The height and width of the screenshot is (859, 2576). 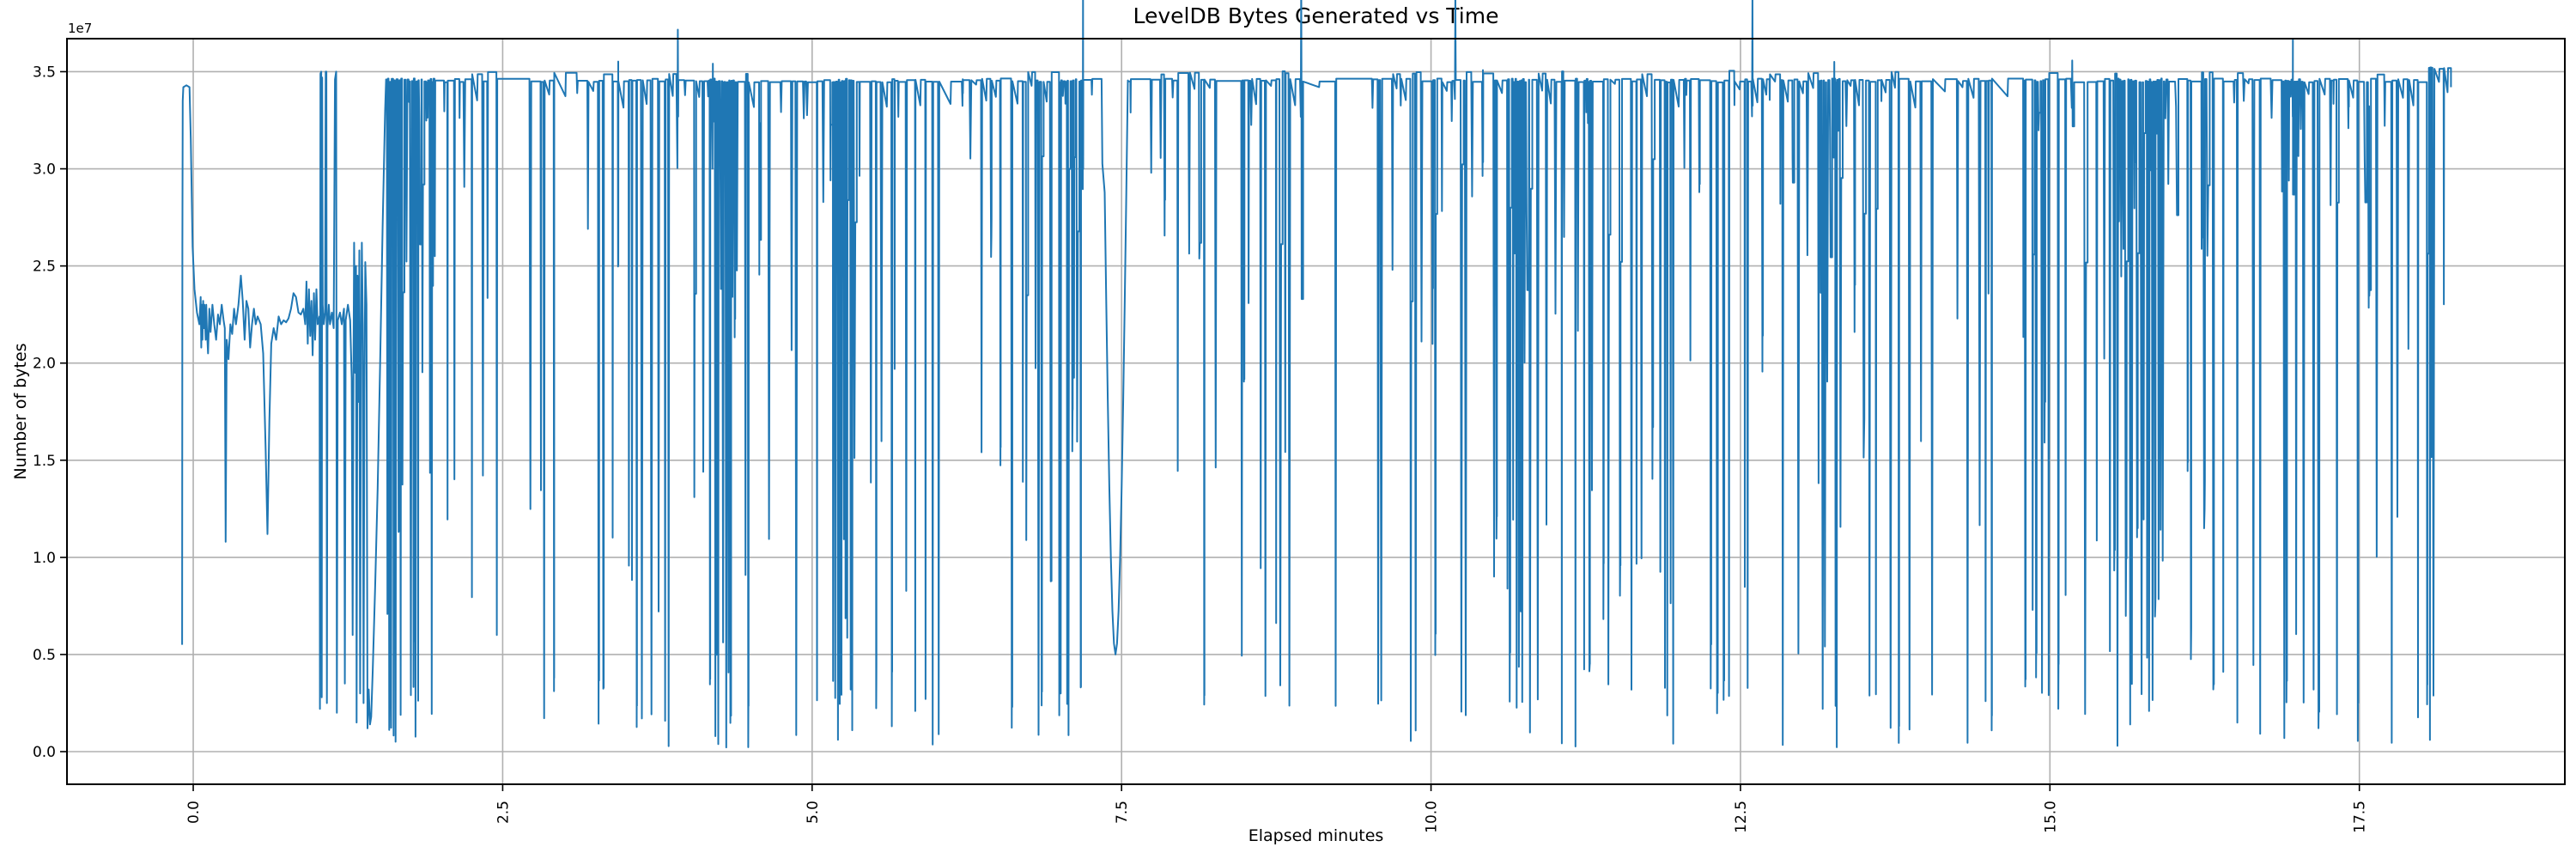 What do you see at coordinates (503, 812) in the screenshot?
I see `x-tick-label: 2.5` at bounding box center [503, 812].